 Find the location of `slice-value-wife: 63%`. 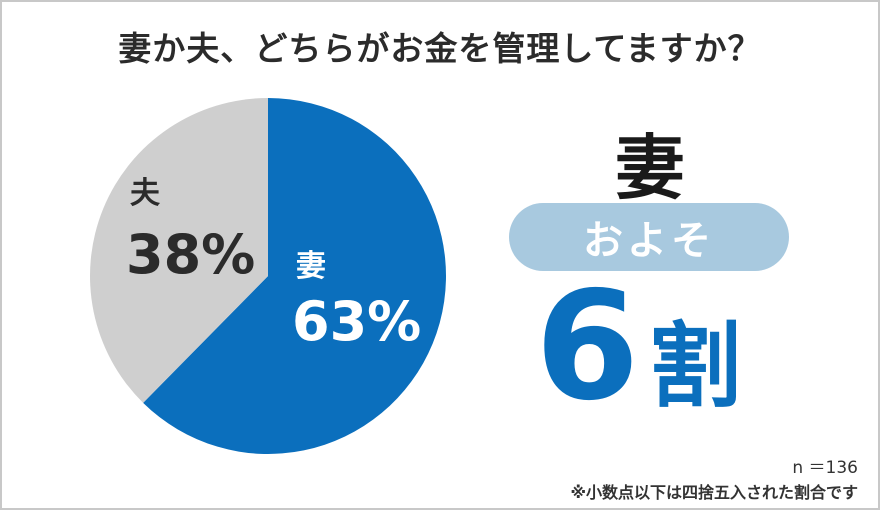

slice-value-wife: 63% is located at coordinates (356, 321).